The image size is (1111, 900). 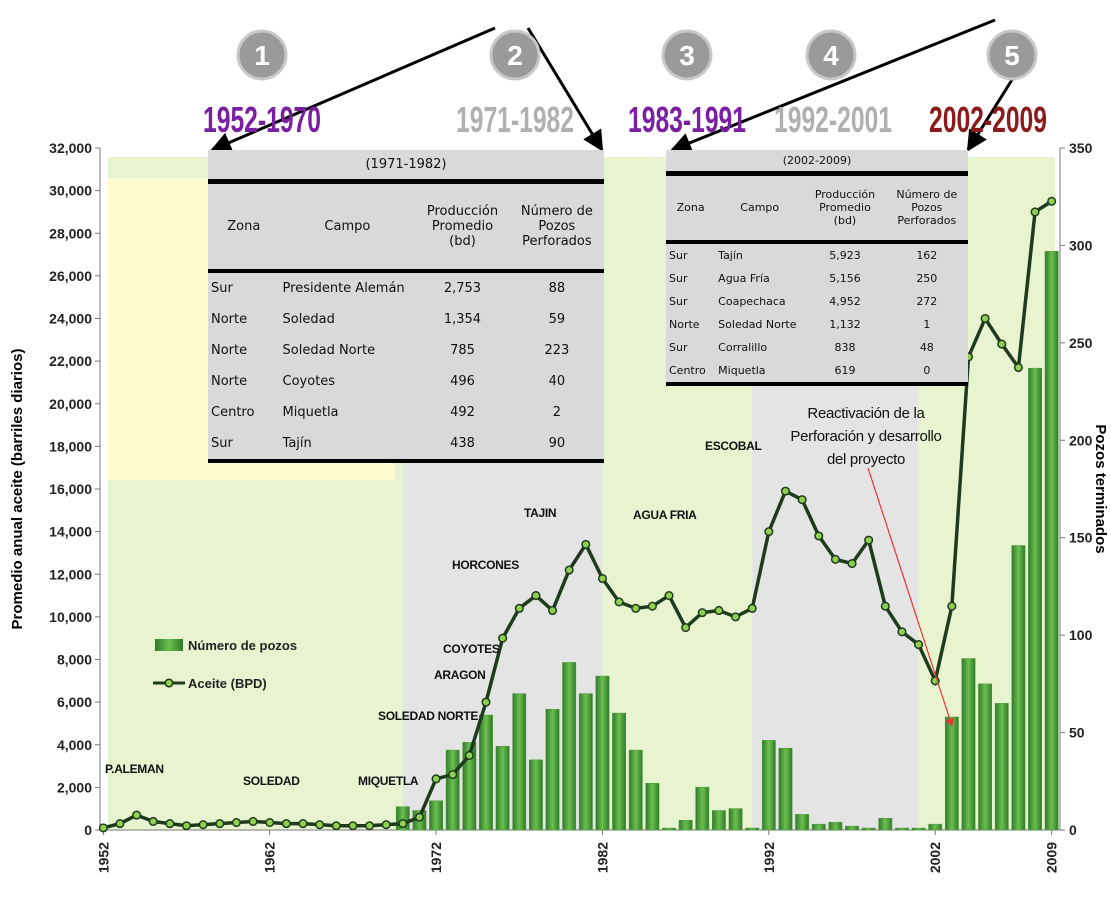 I want to click on table-row: Norte Coyotes 496 40, so click(x=406, y=381).